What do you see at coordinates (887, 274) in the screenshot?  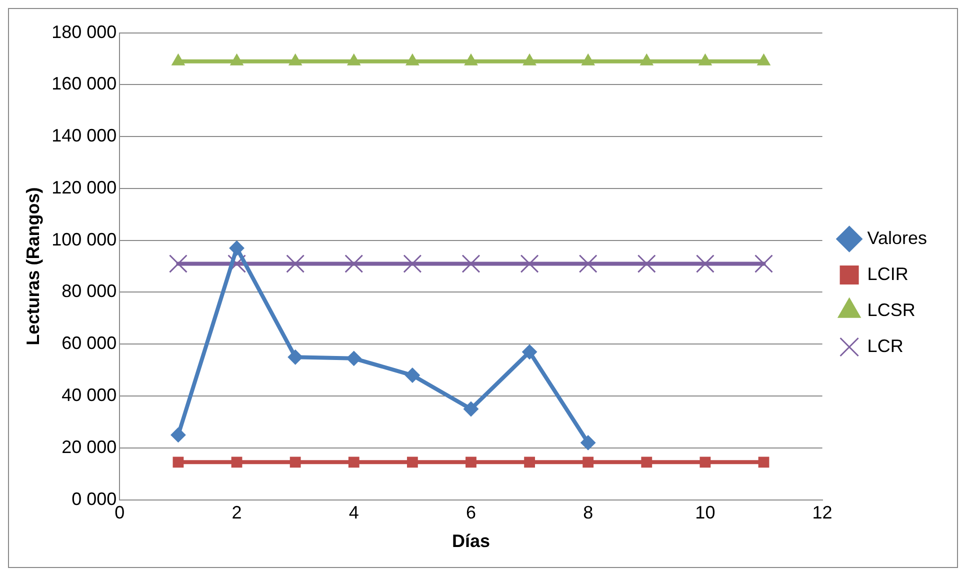 I see `legend-label: LCIR` at bounding box center [887, 274].